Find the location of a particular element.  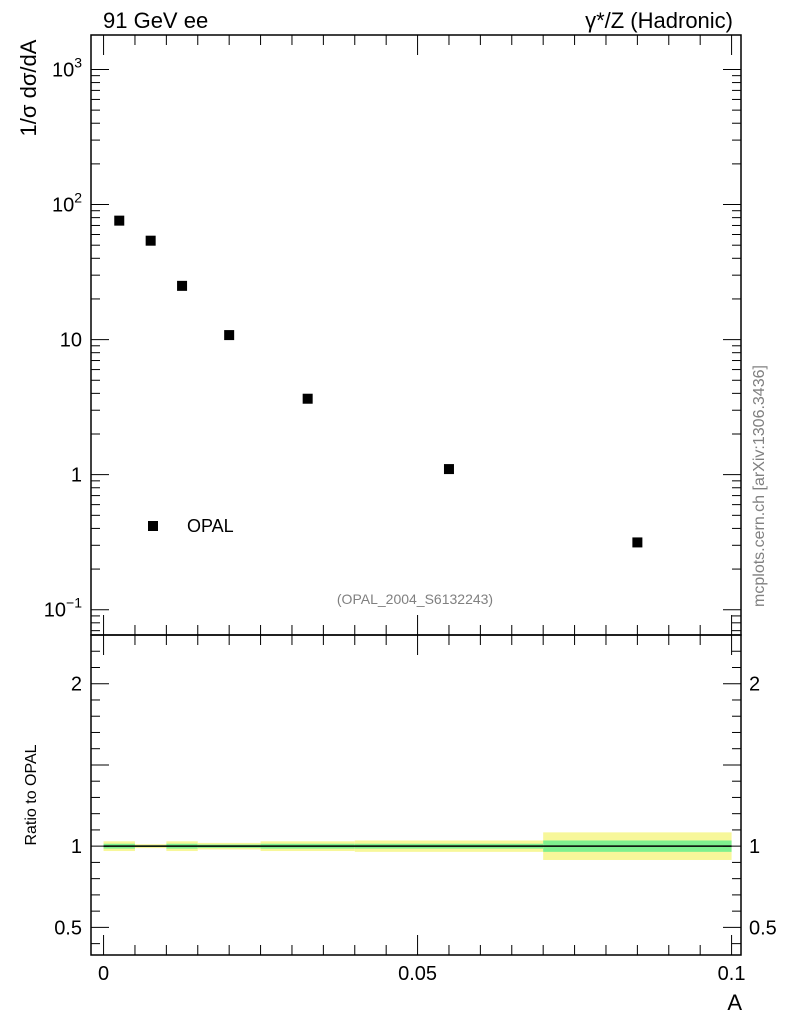

y-tick-label: 10² is located at coordinates (67, 203).